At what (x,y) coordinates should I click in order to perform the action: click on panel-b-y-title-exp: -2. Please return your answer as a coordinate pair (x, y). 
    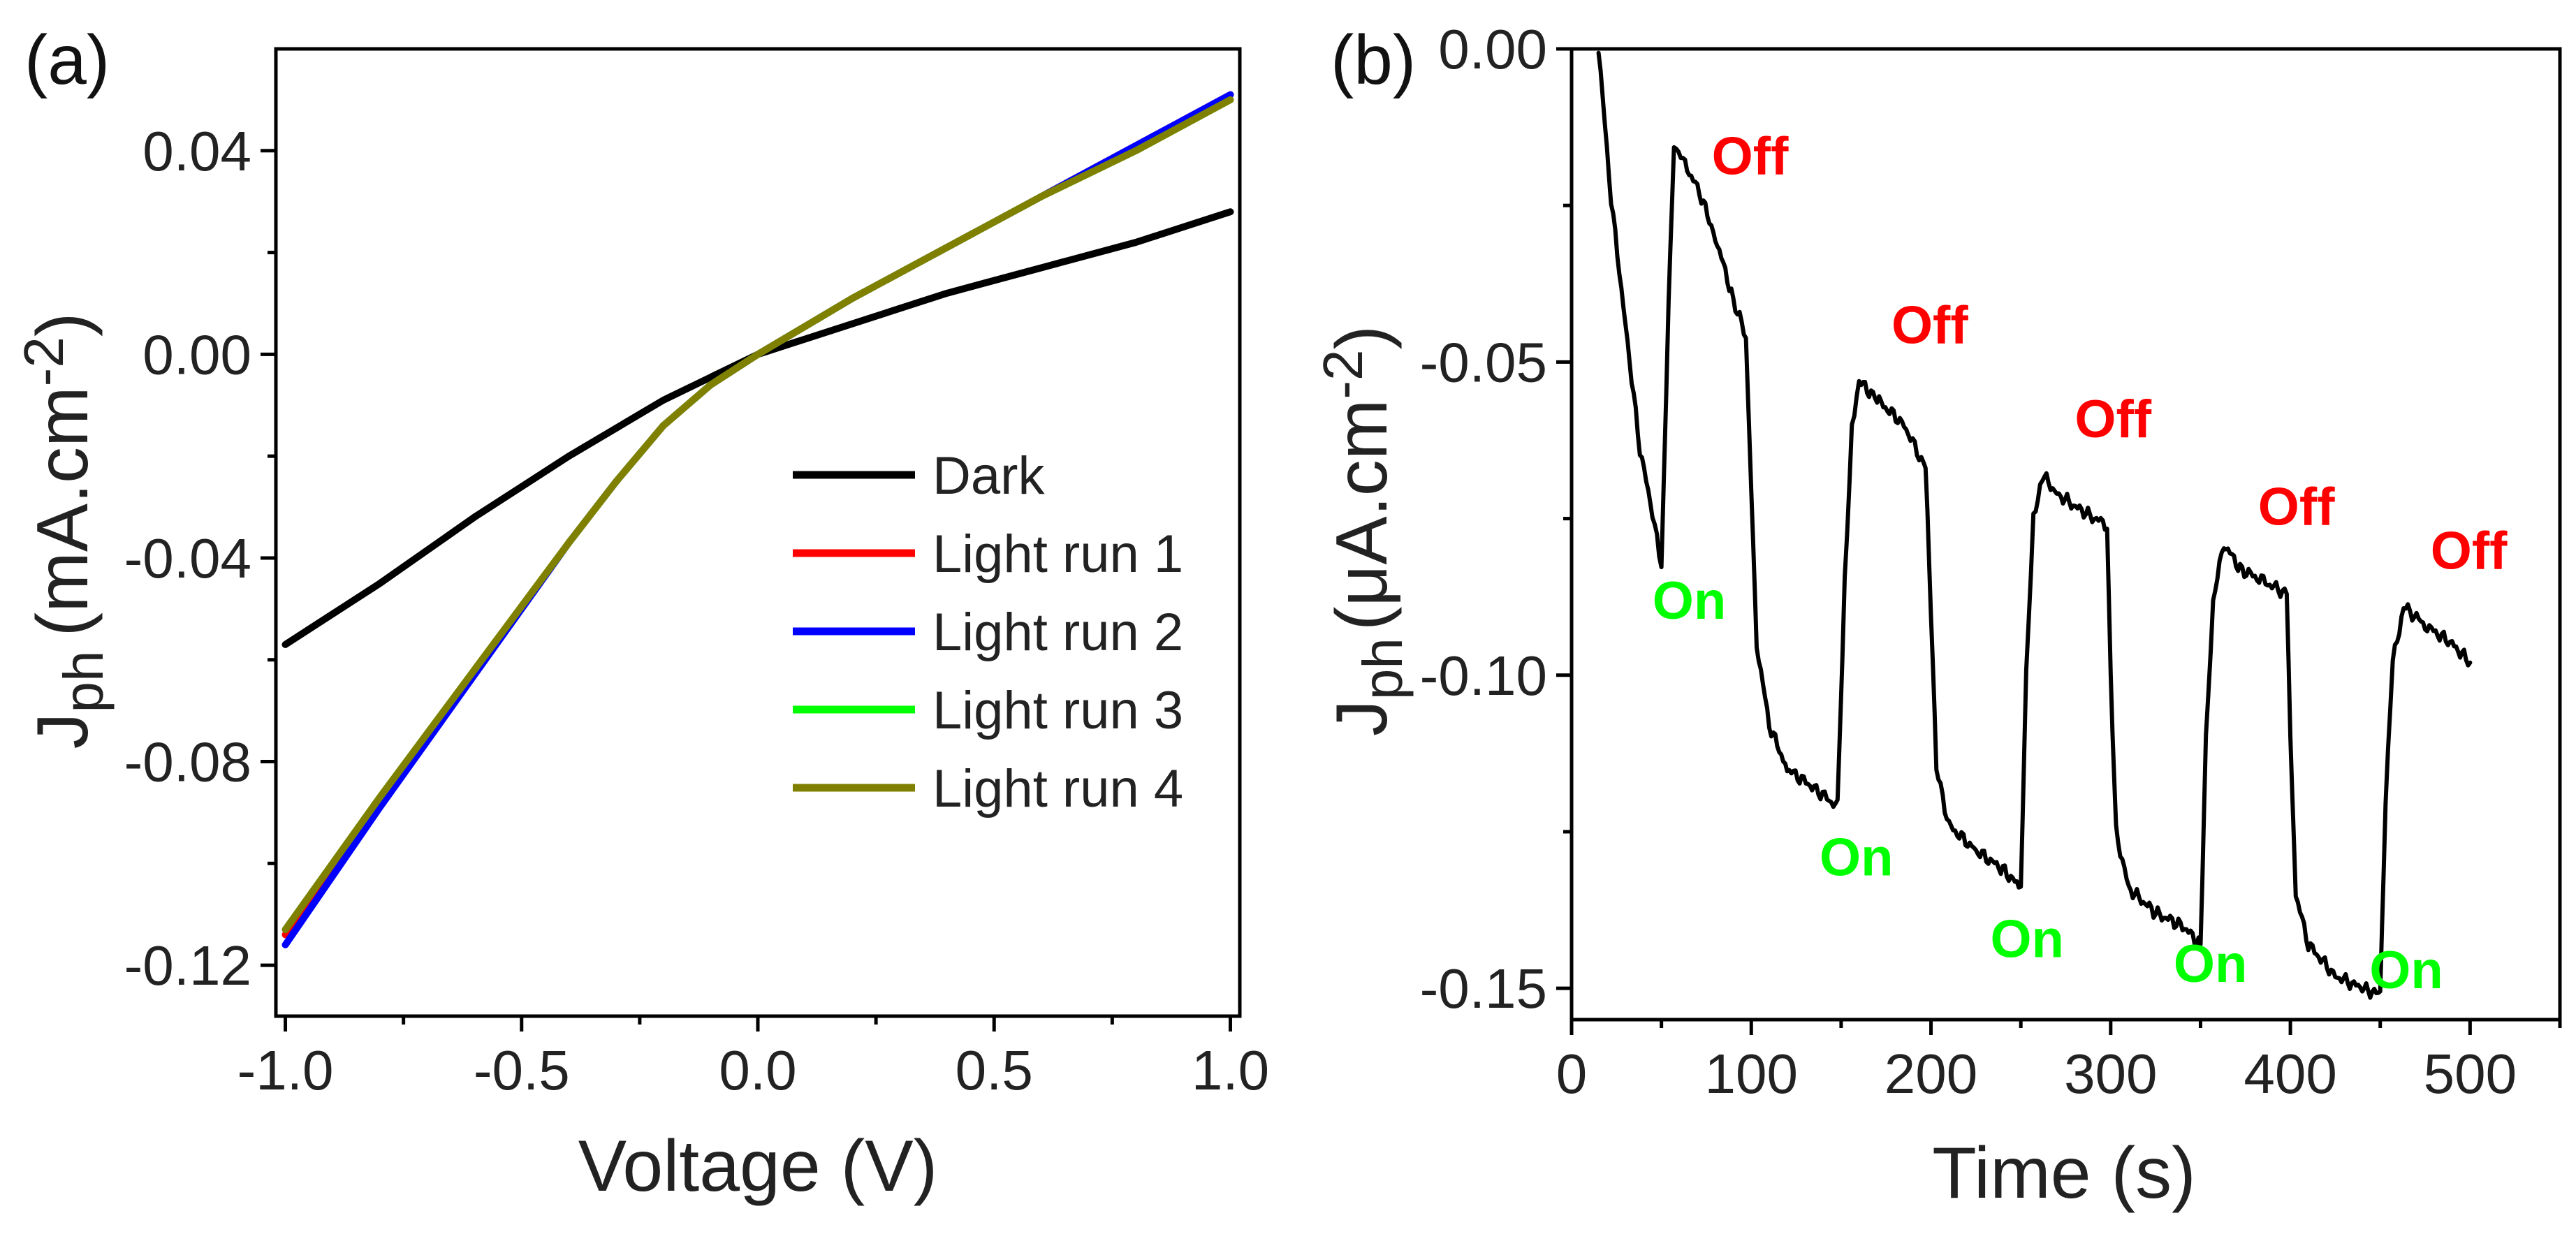
    Looking at the image, I should click on (1343, 374).